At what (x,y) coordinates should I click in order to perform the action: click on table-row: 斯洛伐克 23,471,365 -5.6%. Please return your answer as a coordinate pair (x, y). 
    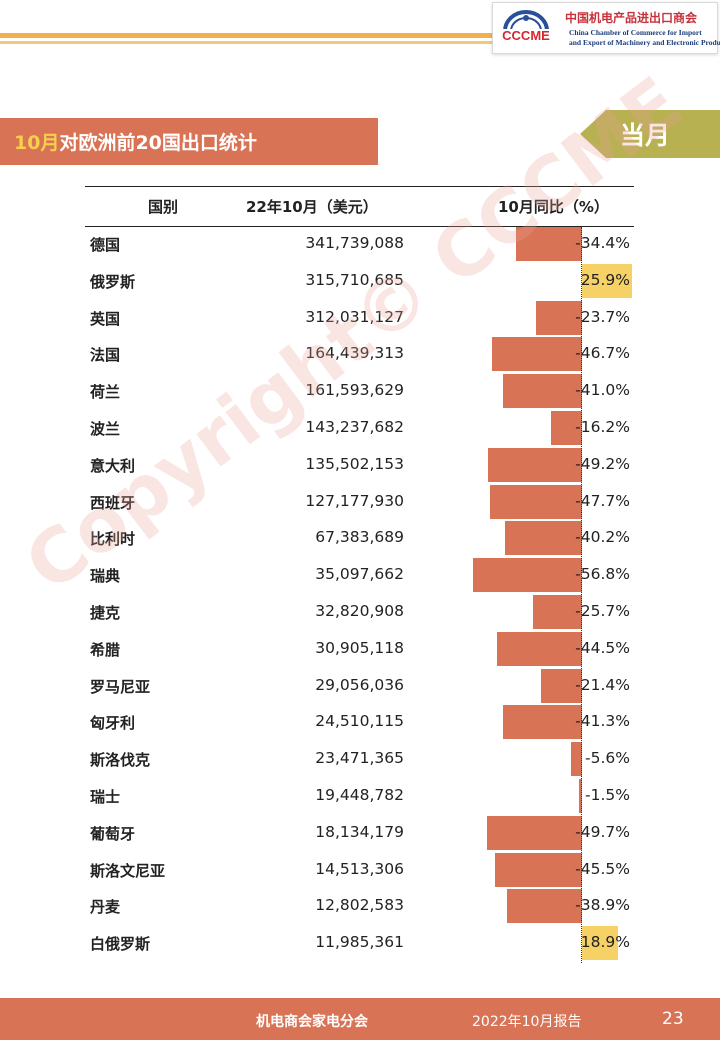
    Looking at the image, I should click on (360, 759).